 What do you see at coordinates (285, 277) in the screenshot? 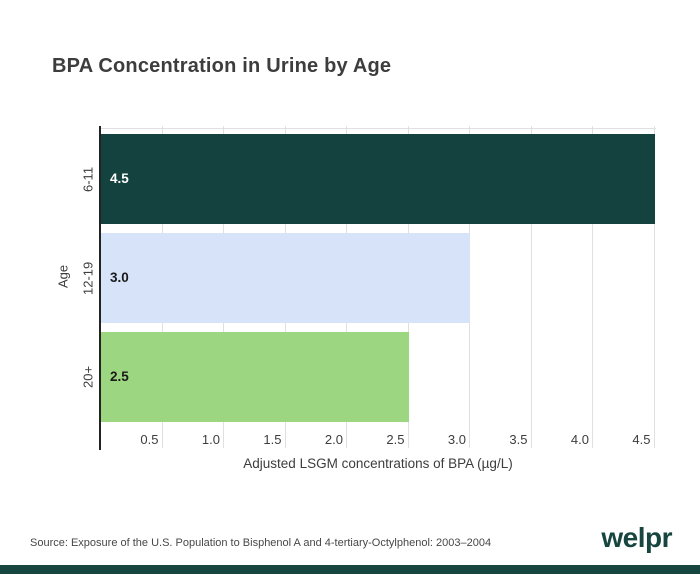
I see `bar-12-19: 3.0` at bounding box center [285, 277].